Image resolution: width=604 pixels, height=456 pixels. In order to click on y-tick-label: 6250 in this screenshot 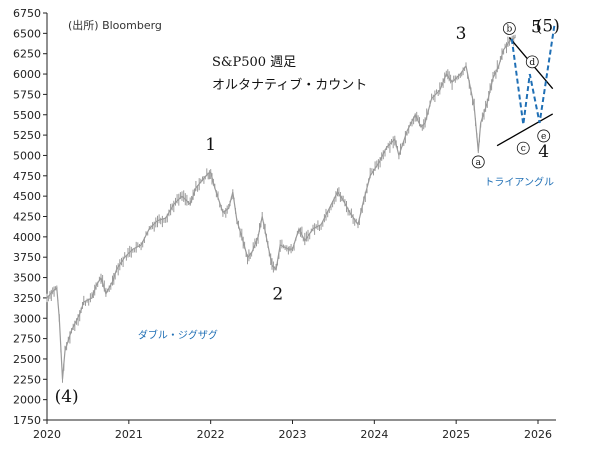, I will do `click(27, 54)`.